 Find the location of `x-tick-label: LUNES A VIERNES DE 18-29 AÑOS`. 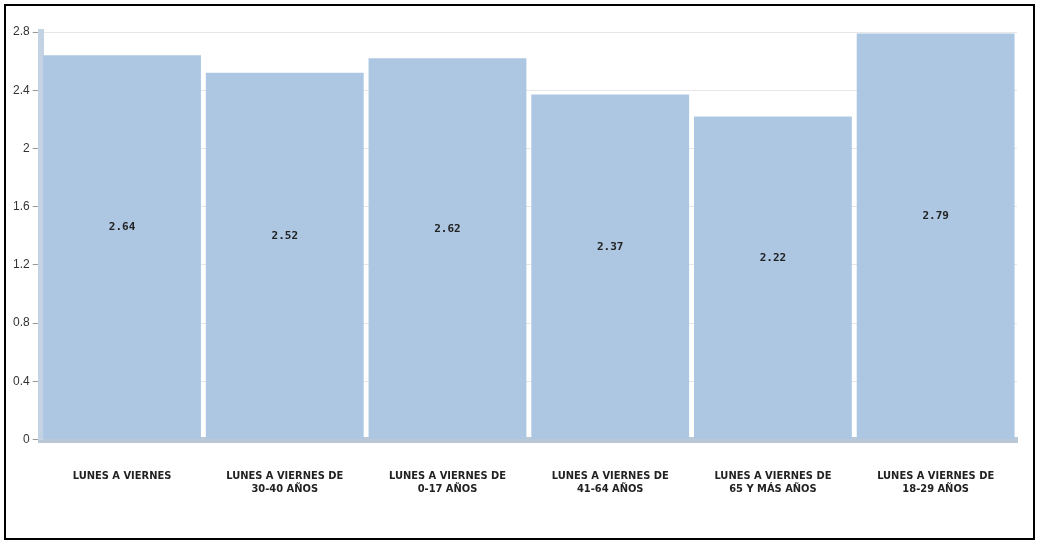

x-tick-label: LUNES A VIERNES DE 18-29 AÑOS is located at coordinates (936, 482).